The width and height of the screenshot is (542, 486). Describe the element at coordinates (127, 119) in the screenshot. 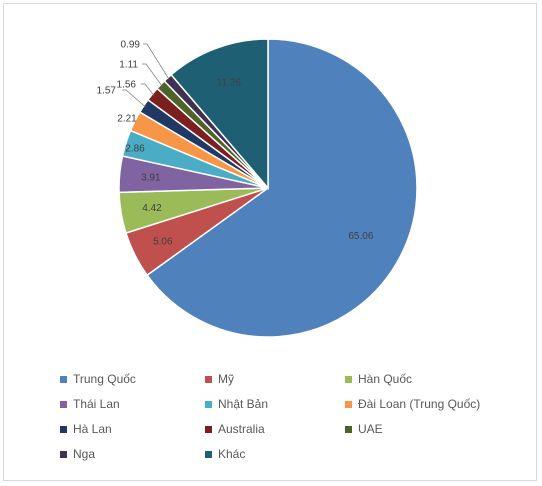

I see `data-label-dai-loan-trung-quoc: 2.21` at that location.